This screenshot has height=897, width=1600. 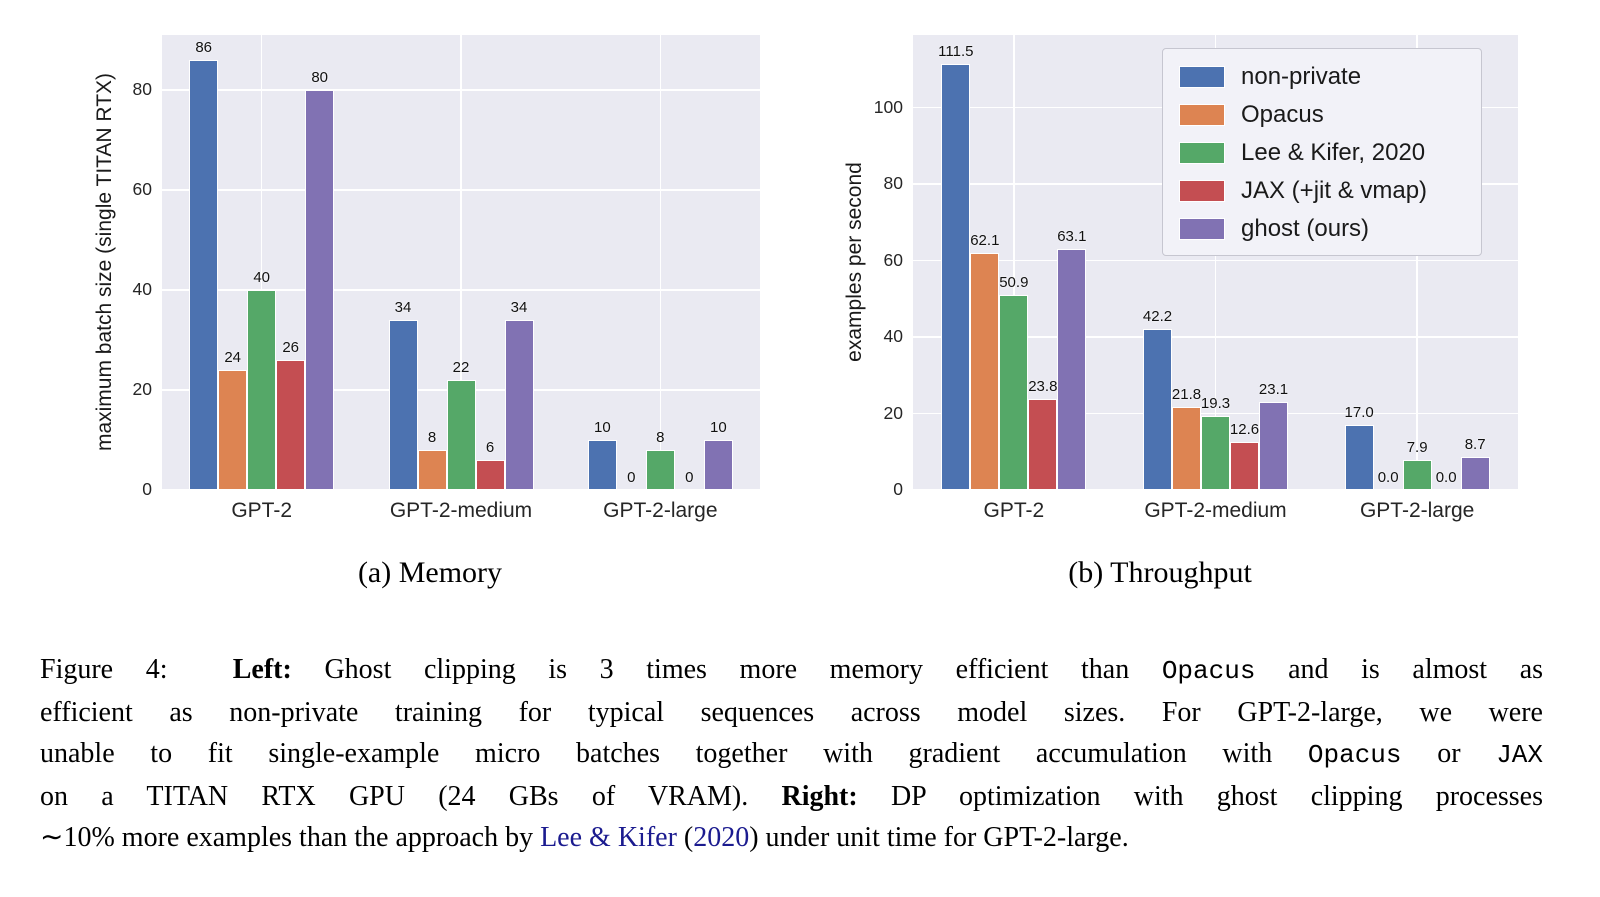 What do you see at coordinates (1014, 283) in the screenshot?
I see `bar-value-label: 50.9` at bounding box center [1014, 283].